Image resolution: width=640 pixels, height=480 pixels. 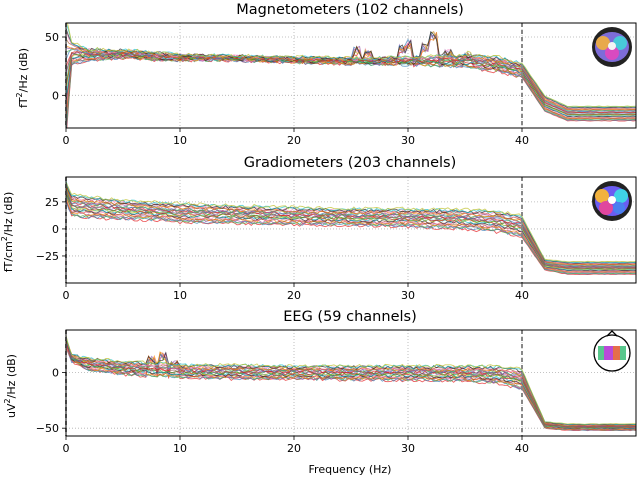 I want to click on panel-title: Magnetometers (102 channels), so click(x=350, y=10).